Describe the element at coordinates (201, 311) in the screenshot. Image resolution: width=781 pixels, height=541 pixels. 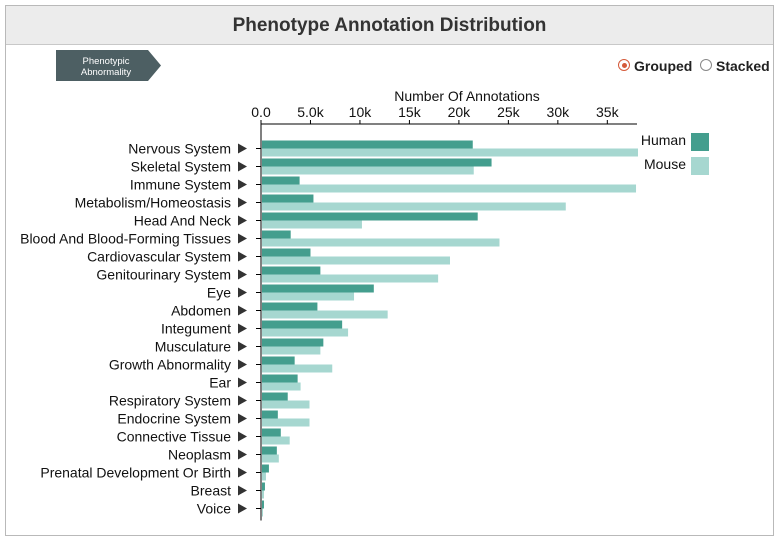
I see `category-label: Abdomen` at that location.